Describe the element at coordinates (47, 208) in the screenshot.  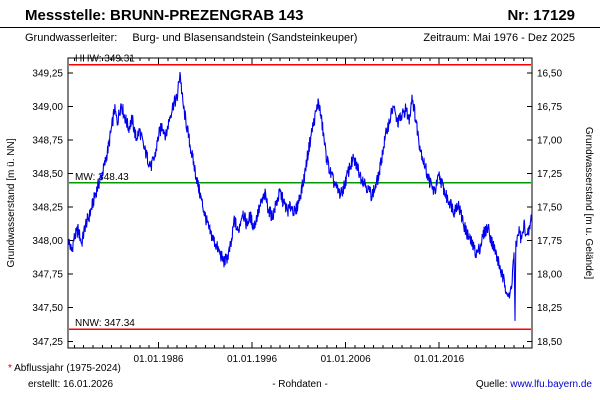
I see `y-tick-label-left: 348,25` at that location.